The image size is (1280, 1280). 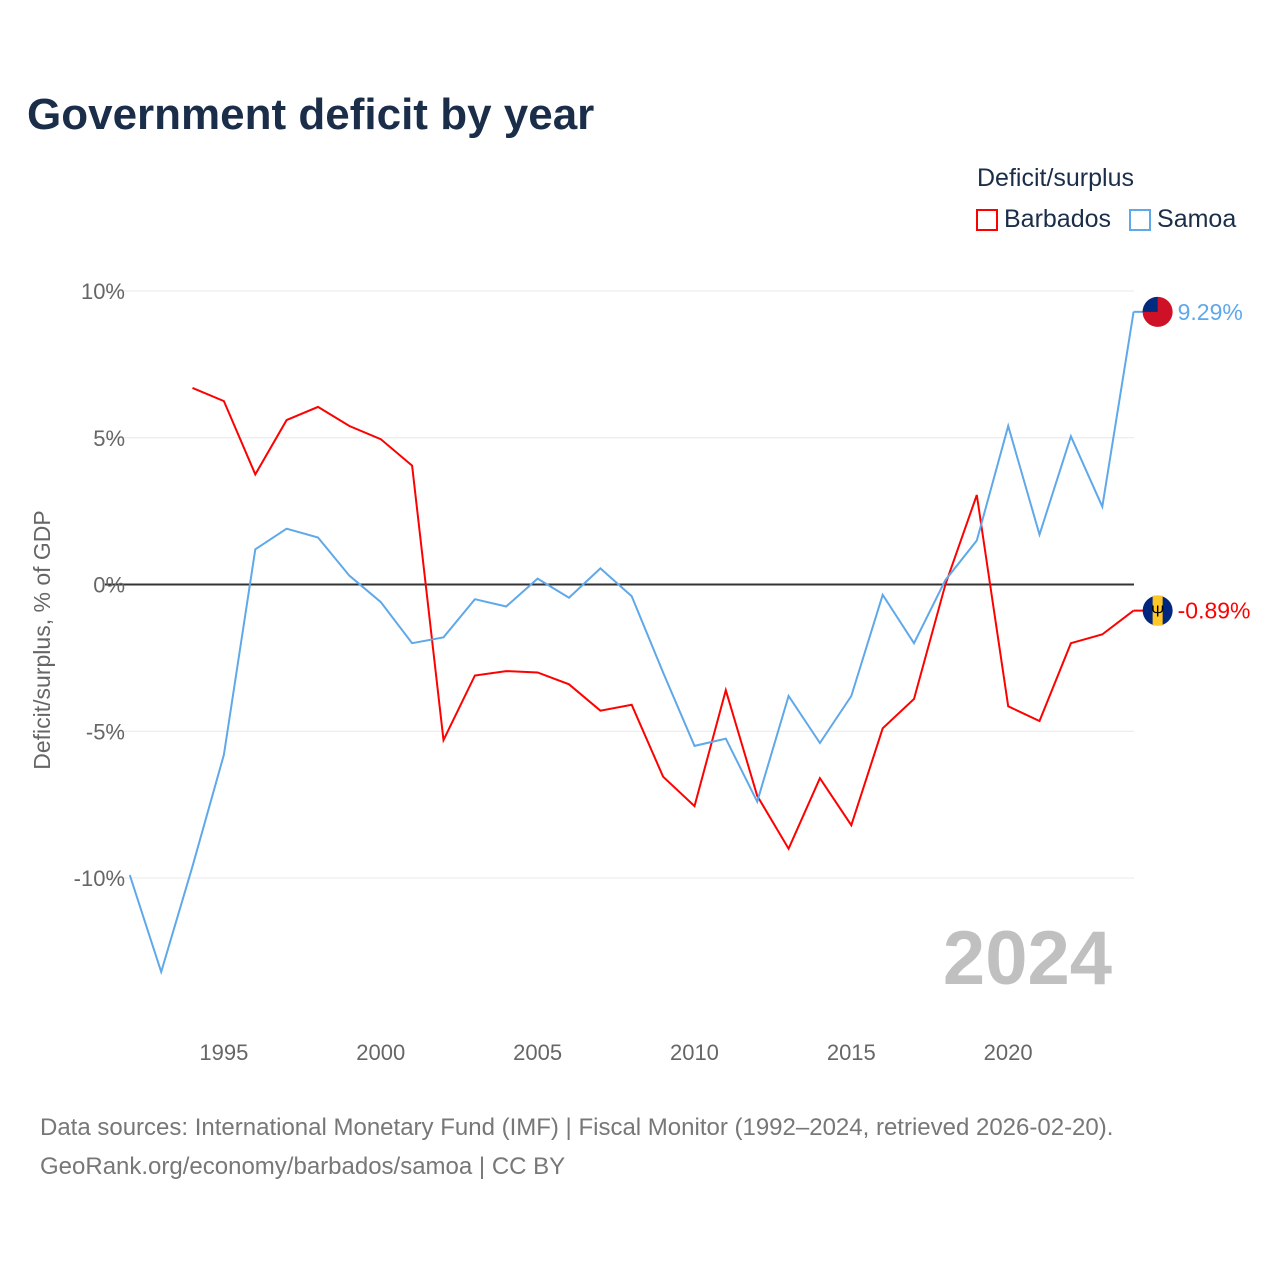 I want to click on y-tick-label: 10%, so click(x=103, y=291).